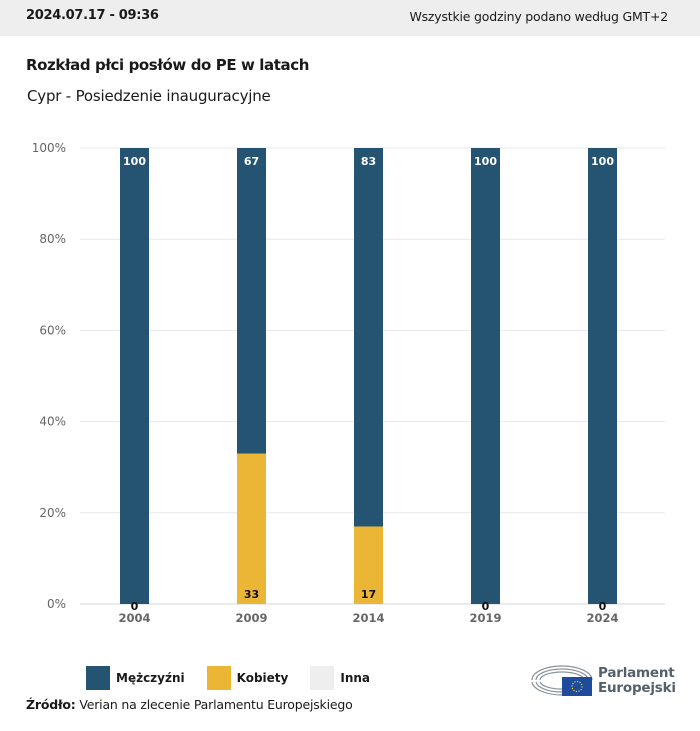 This screenshot has height=731, width=700. Describe the element at coordinates (322, 678) in the screenshot. I see `legend-swatch-other` at that location.